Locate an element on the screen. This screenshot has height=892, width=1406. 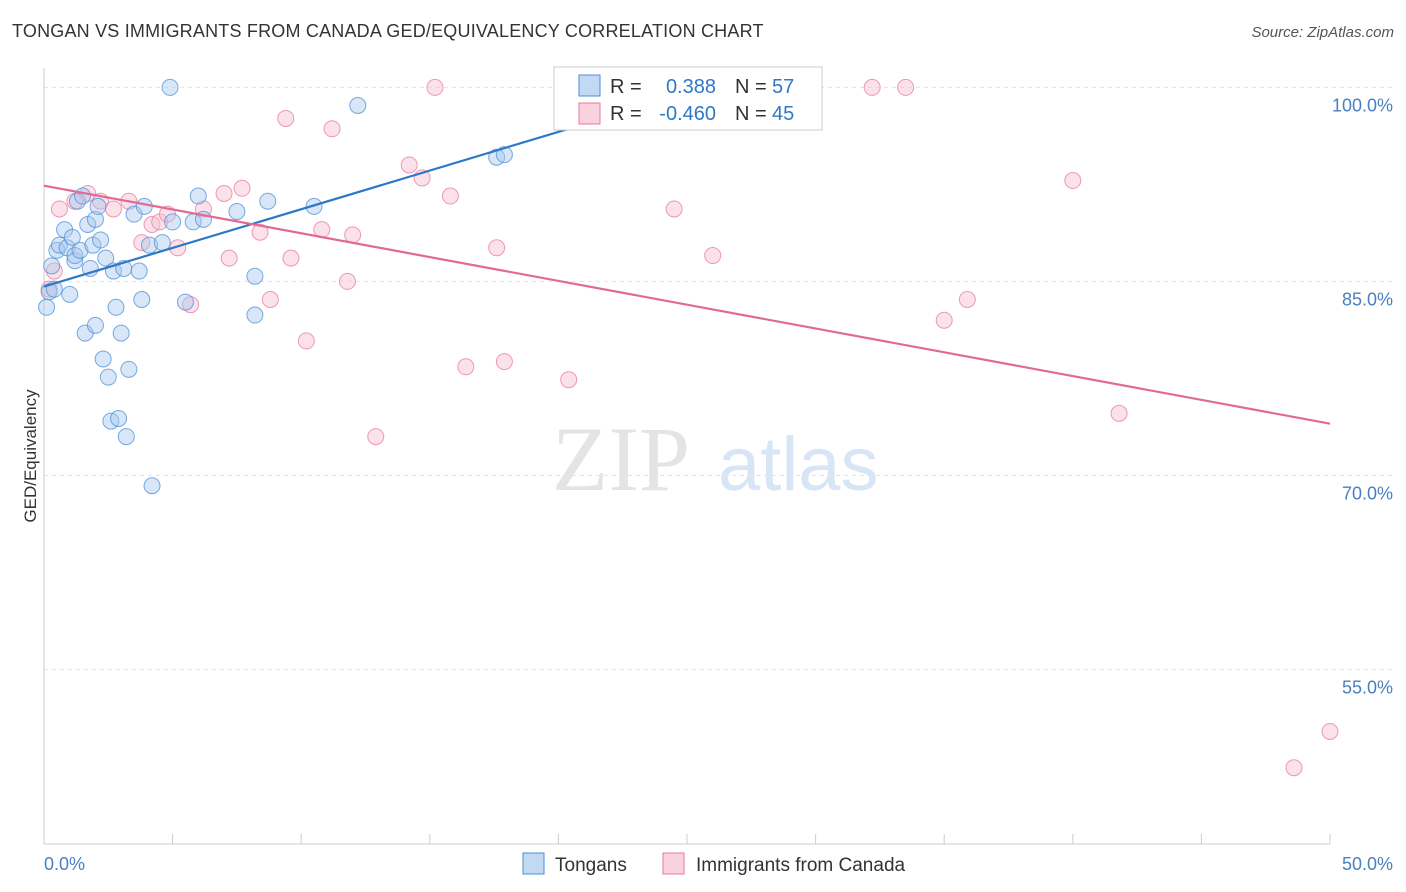
correlation-legend: R = 0.388 N = 57 R = -0.460 N = 45 is located at coordinates (688, 98).